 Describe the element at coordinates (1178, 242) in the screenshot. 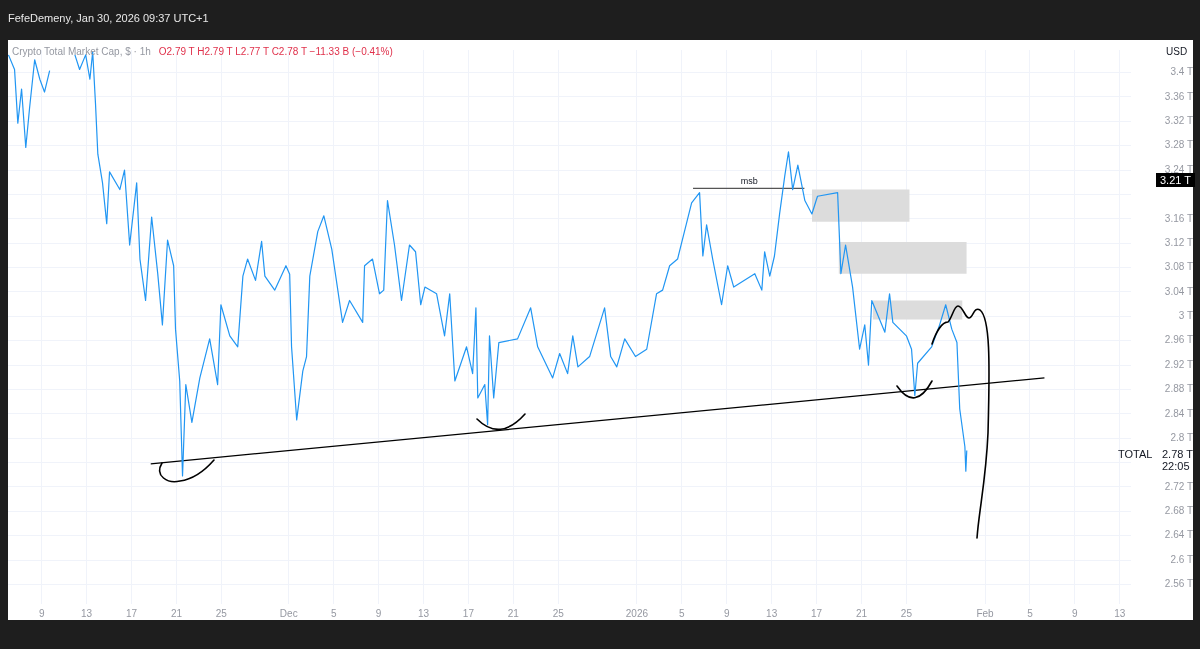

I see `y-tick-label: 3.12 T` at that location.